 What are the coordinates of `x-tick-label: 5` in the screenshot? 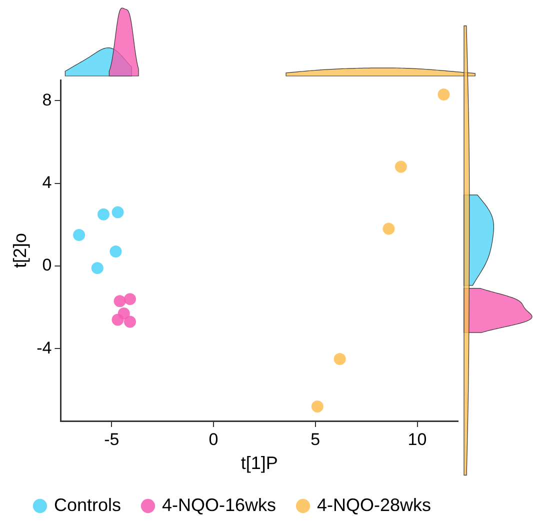 It's located at (315, 439).